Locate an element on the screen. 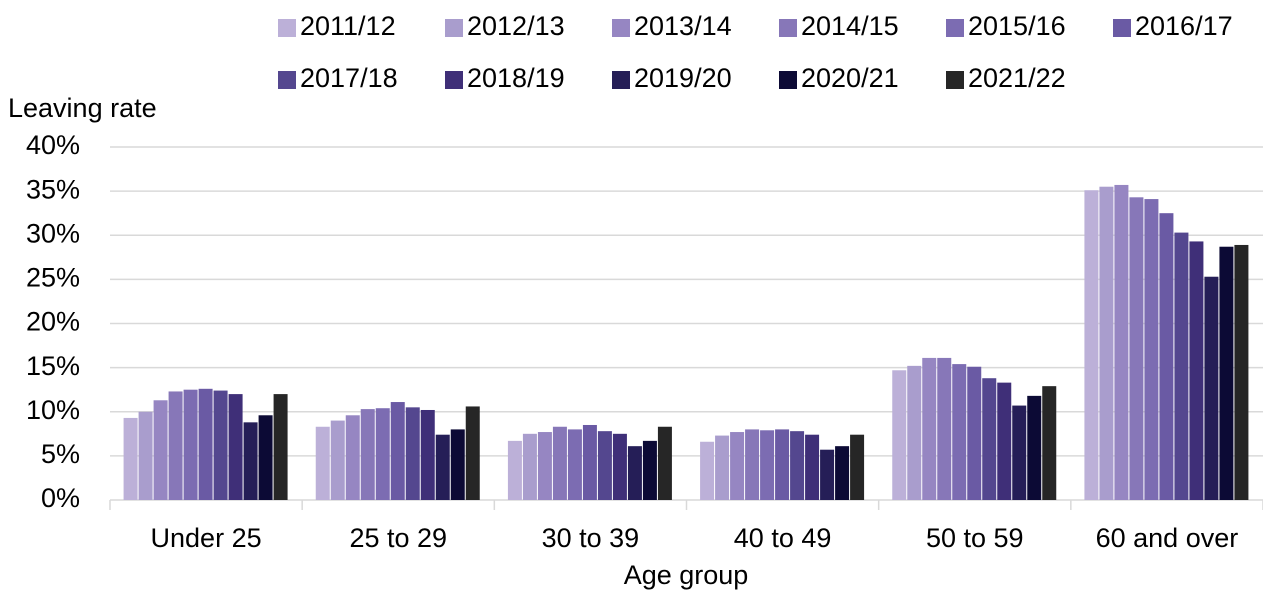  legend-label: 2016/17 is located at coordinates (1184, 26).